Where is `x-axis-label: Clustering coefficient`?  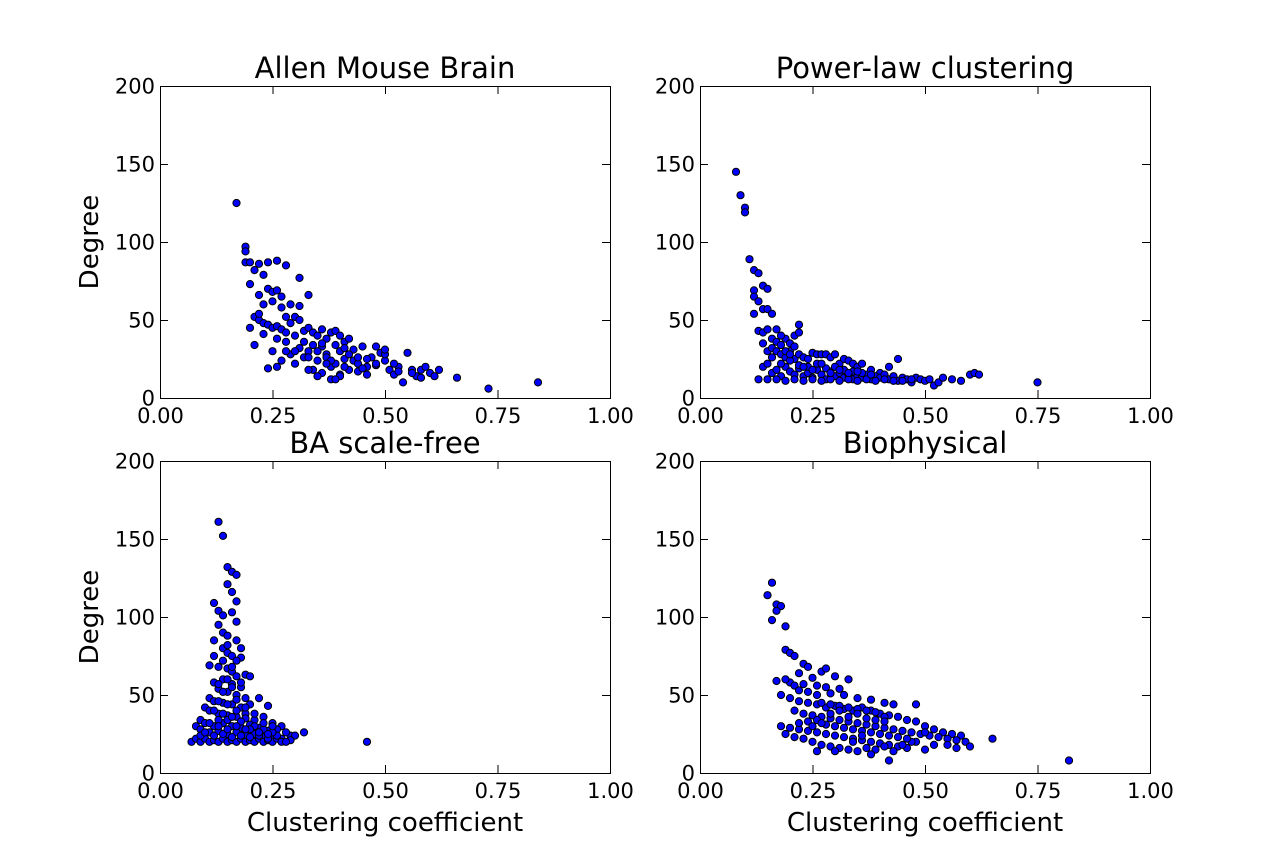 x-axis-label: Clustering coefficient is located at coordinates (925, 823).